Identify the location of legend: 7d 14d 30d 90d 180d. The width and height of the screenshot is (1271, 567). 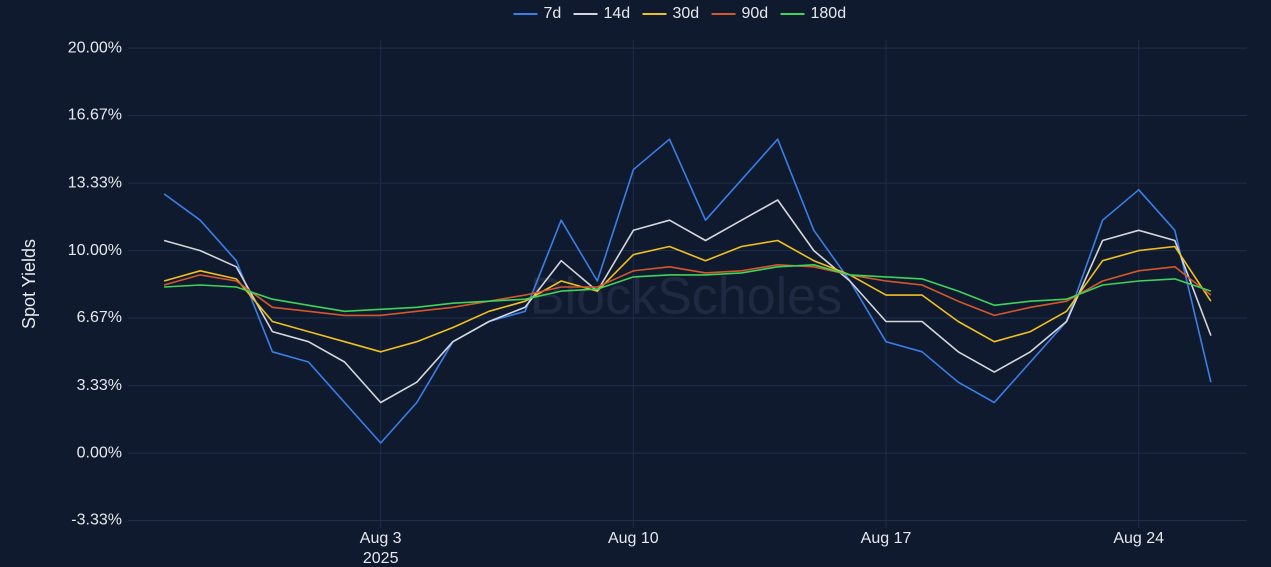
(680, 13).